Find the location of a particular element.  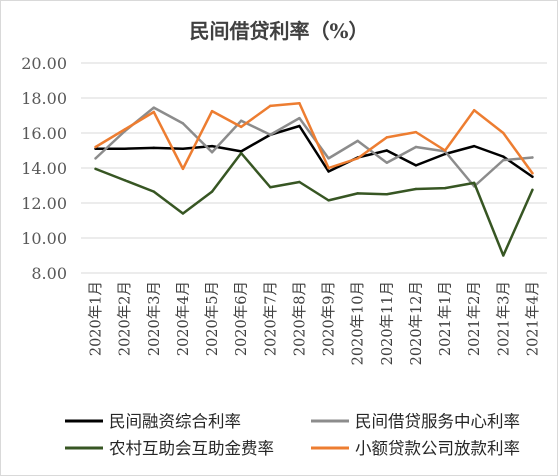

x-tick-label: 2020年7月 is located at coordinates (270, 318).